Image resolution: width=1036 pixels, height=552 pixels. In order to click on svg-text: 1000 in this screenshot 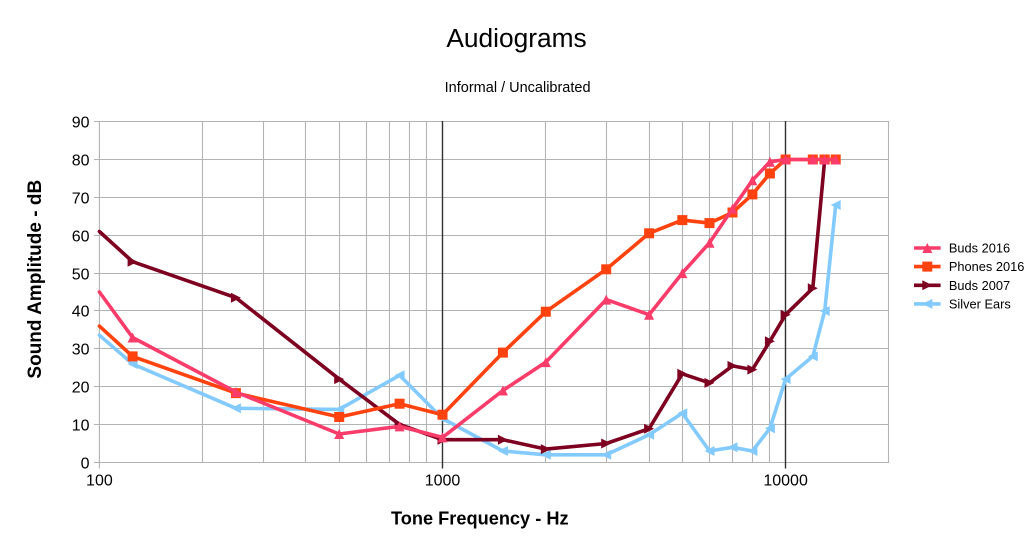, I will do `click(443, 480)`.